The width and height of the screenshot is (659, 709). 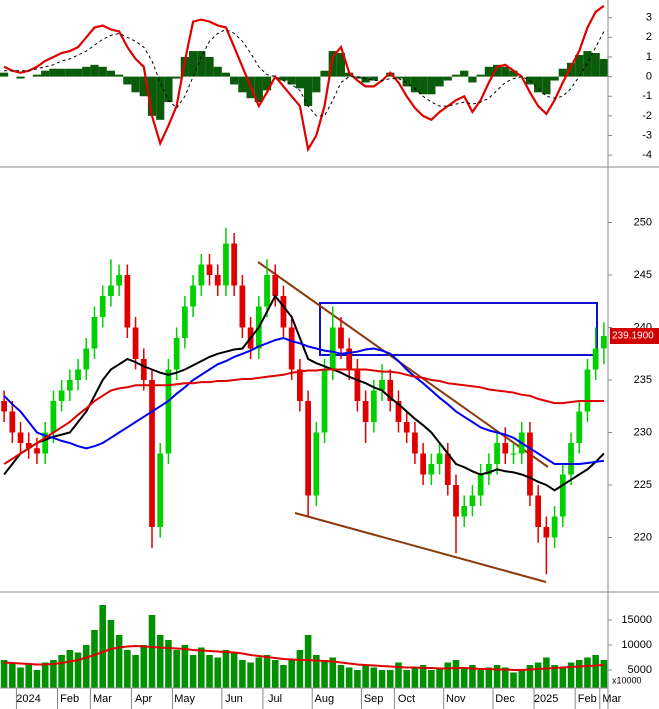 I want to click on x-tick-label: Feb, so click(x=69, y=699).